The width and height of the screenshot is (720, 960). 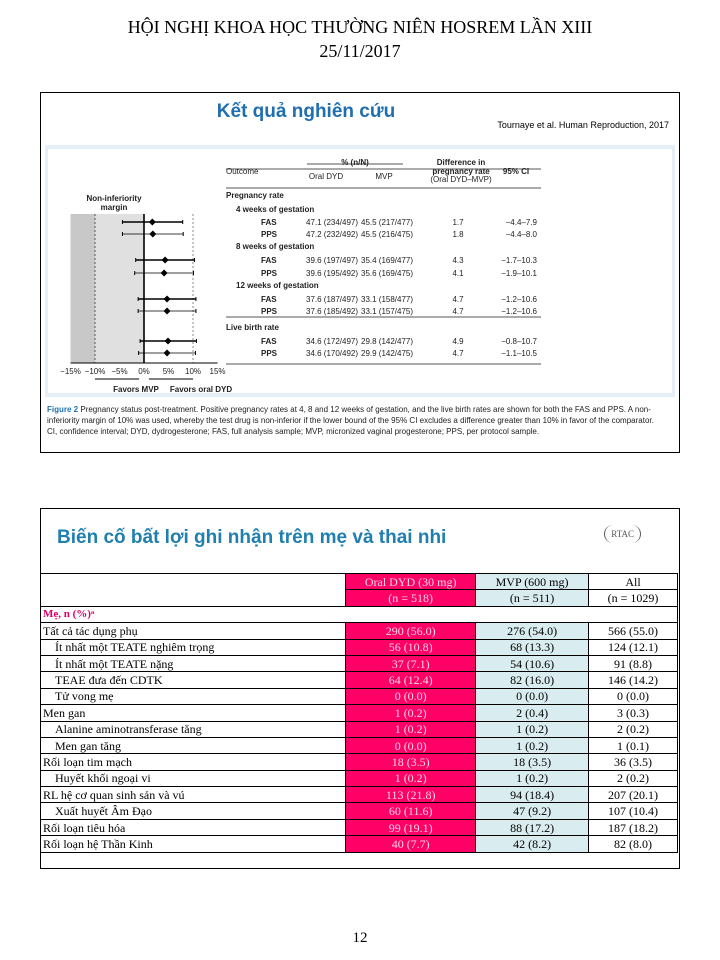 What do you see at coordinates (532, 844) in the screenshot?
I see `value-mvp: 42 (8.2)` at bounding box center [532, 844].